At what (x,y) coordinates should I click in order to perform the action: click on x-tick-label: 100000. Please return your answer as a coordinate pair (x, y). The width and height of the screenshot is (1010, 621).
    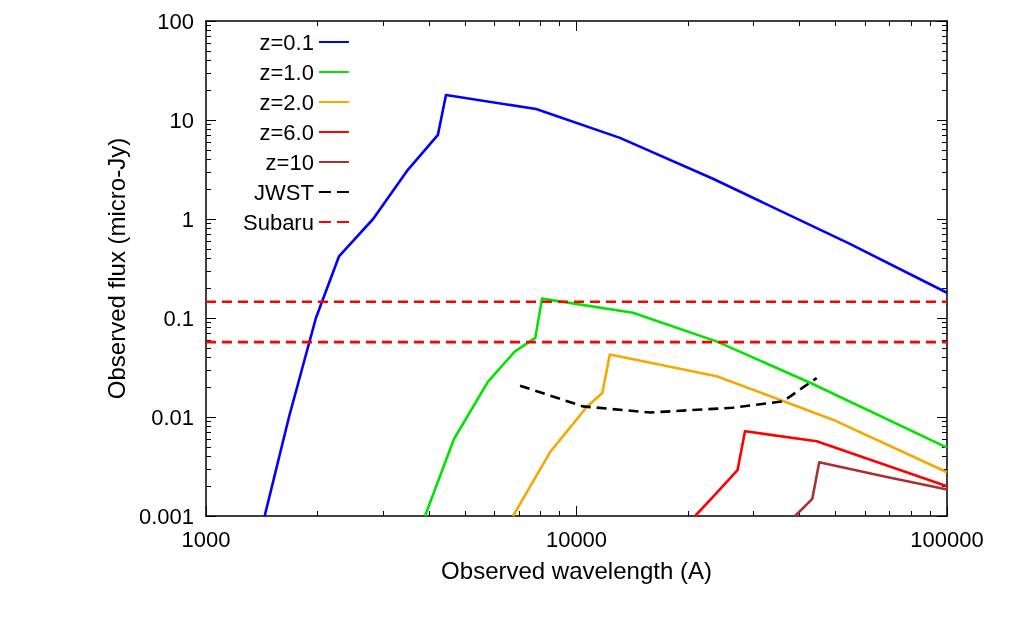
    Looking at the image, I should click on (947, 539).